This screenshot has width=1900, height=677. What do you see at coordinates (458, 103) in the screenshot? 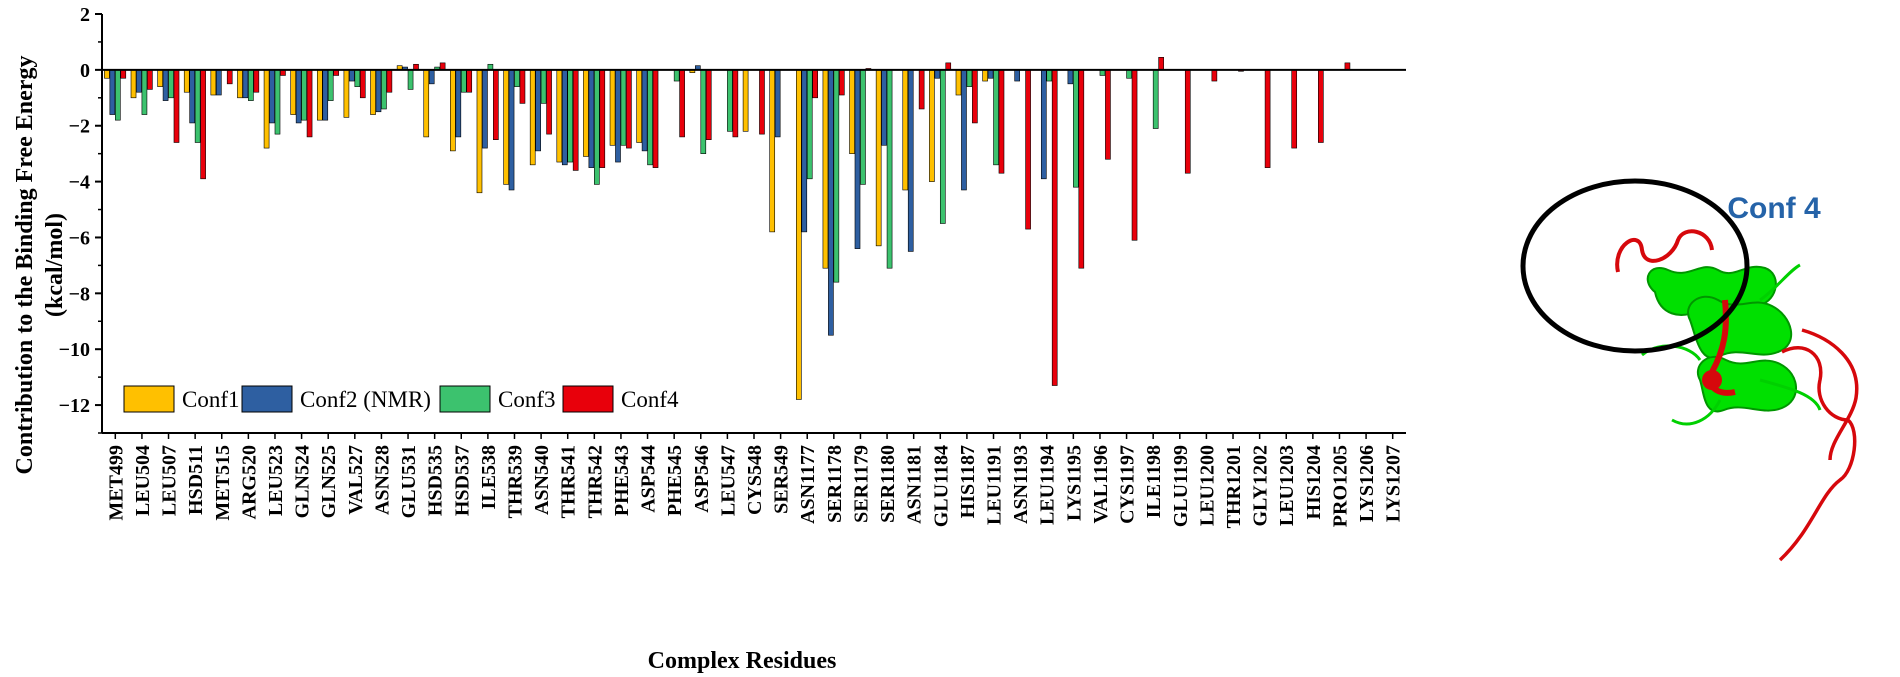
I see `bar-hsd537-conf2-nmr-` at bounding box center [458, 103].